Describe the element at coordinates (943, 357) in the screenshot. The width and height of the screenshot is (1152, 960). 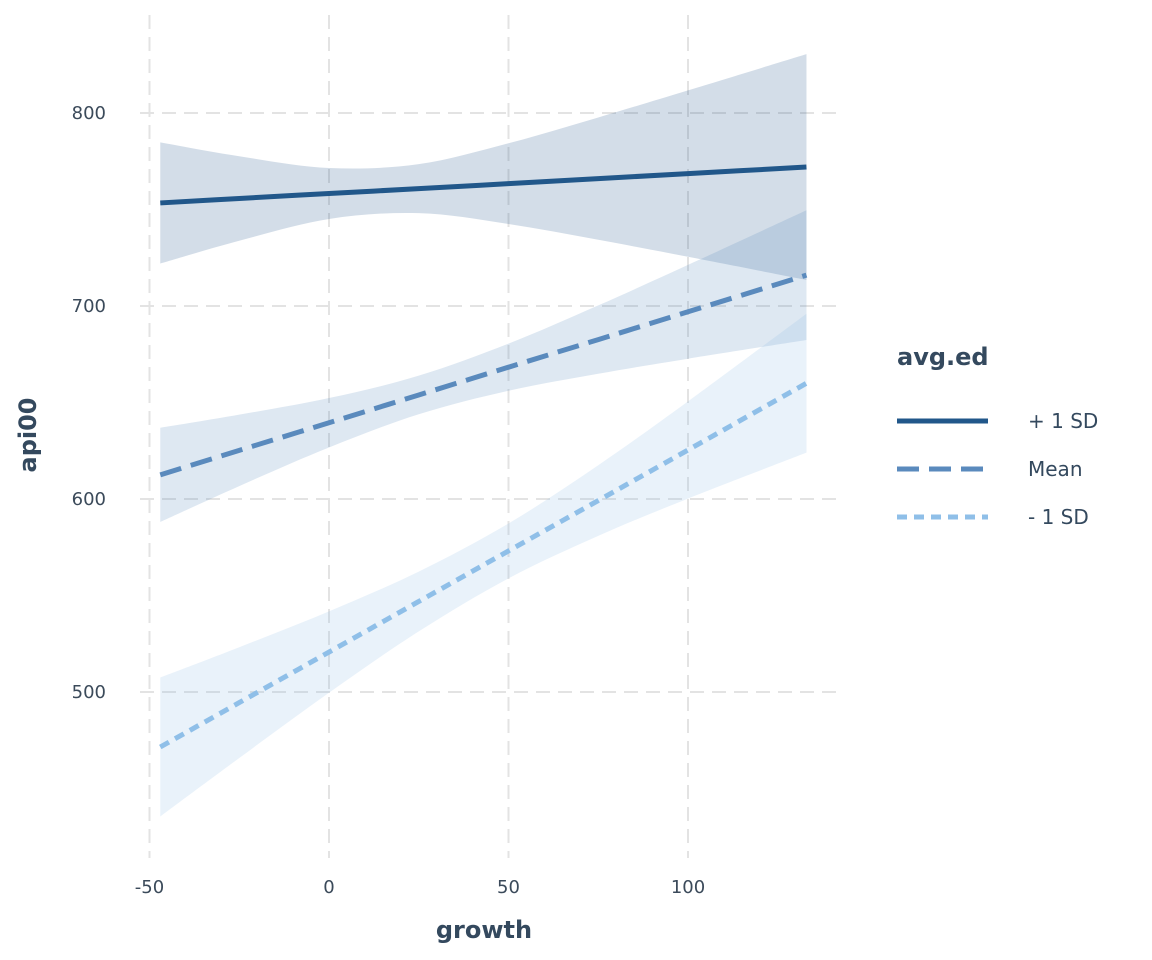
I see `legend-title: avg.ed` at that location.